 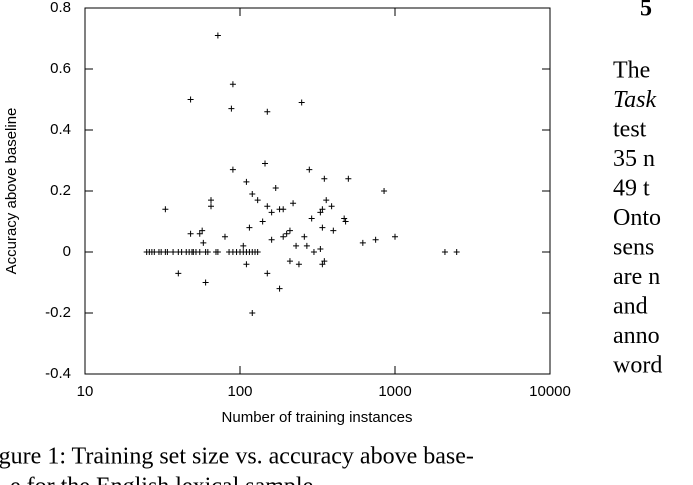 What do you see at coordinates (637, 366) in the screenshot?
I see `body-text-line: word` at bounding box center [637, 366].